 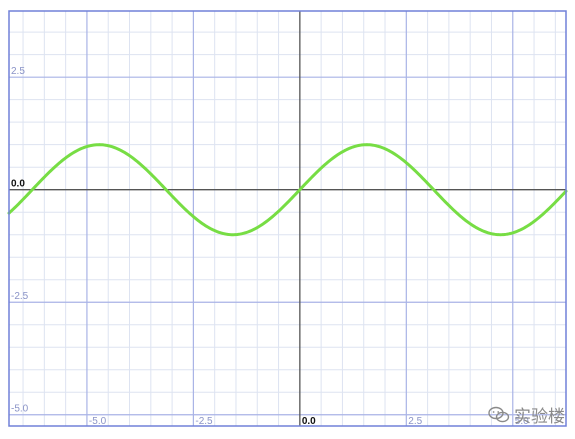 I want to click on y-tick-label: 2.5, so click(x=18, y=71).